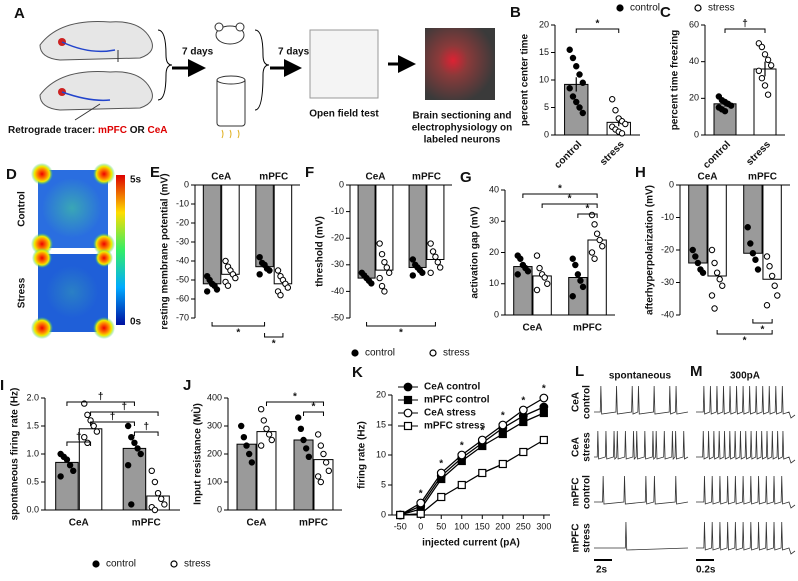 This screenshot has height=581, width=798. What do you see at coordinates (494, 189) in the screenshot?
I see `y-tick-label: 40` at bounding box center [494, 189].